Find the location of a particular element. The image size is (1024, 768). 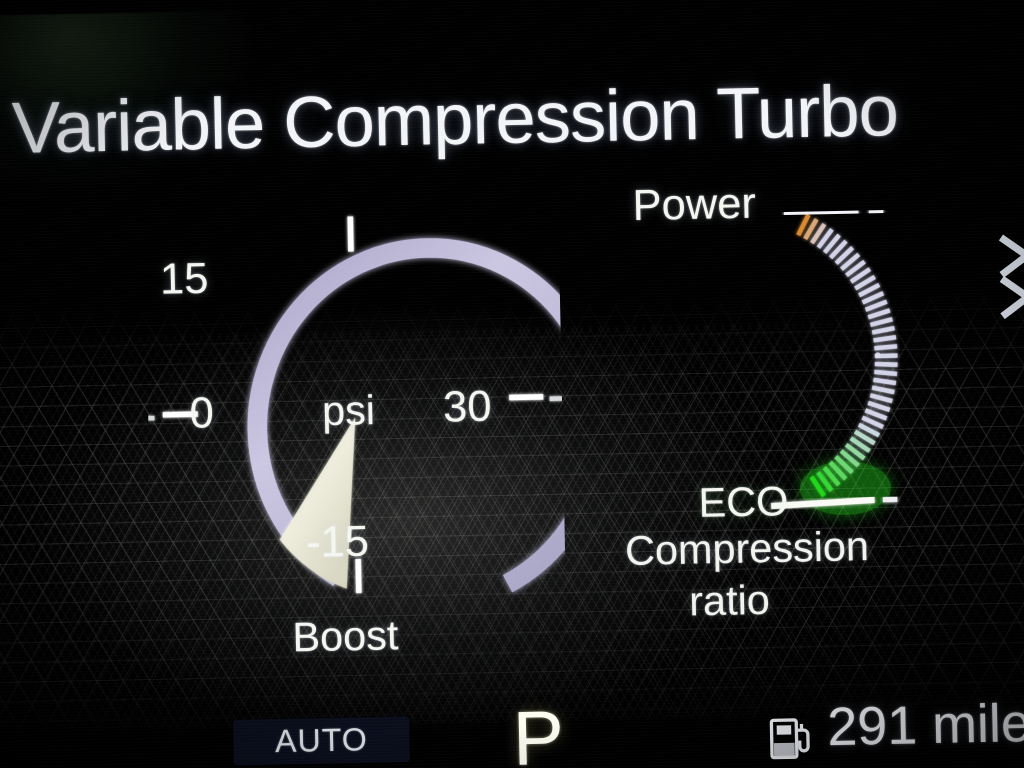

climate-auto-label: AUTO is located at coordinates (321, 740).